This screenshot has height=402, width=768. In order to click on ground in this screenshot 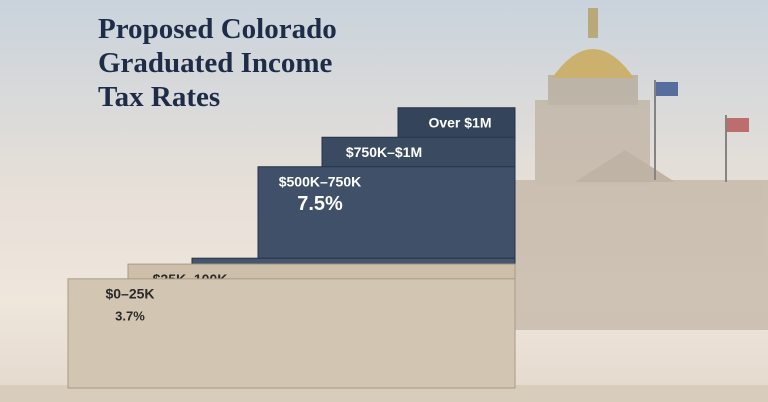, I will do `click(384, 393)`.